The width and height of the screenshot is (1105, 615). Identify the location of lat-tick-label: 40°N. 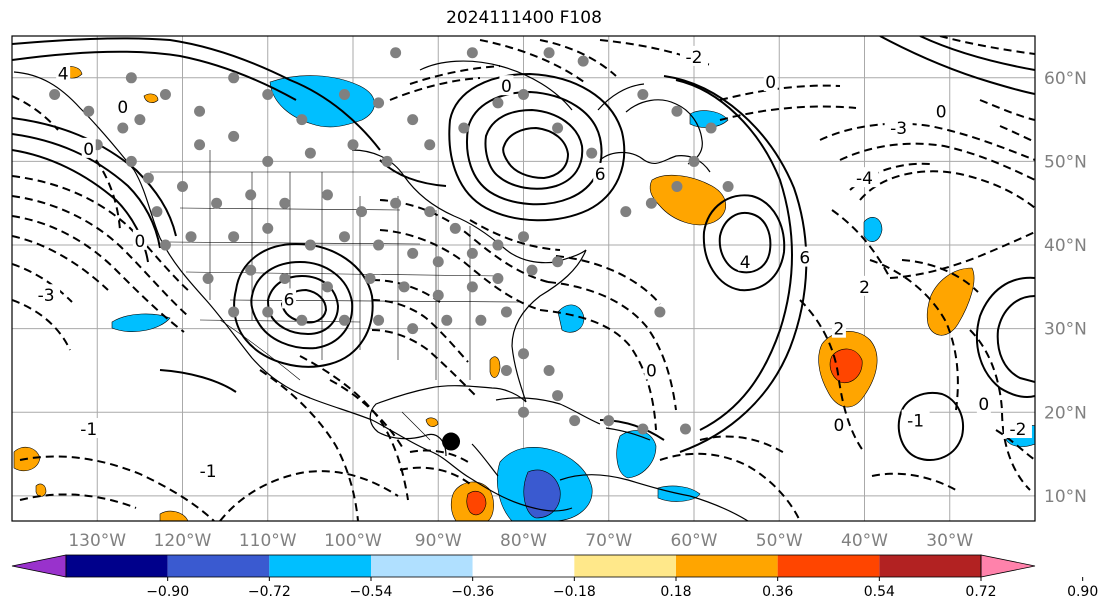
(1065, 246).